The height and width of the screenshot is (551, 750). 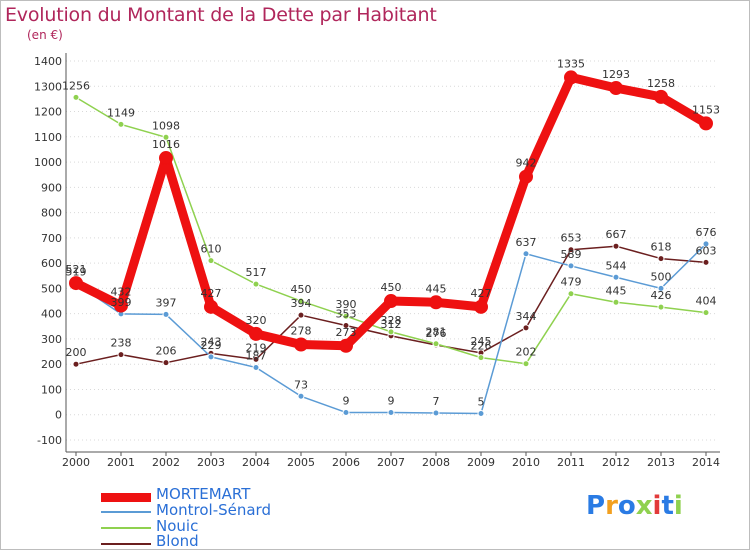 I want to click on x-tick-label: 2008, so click(x=436, y=462).